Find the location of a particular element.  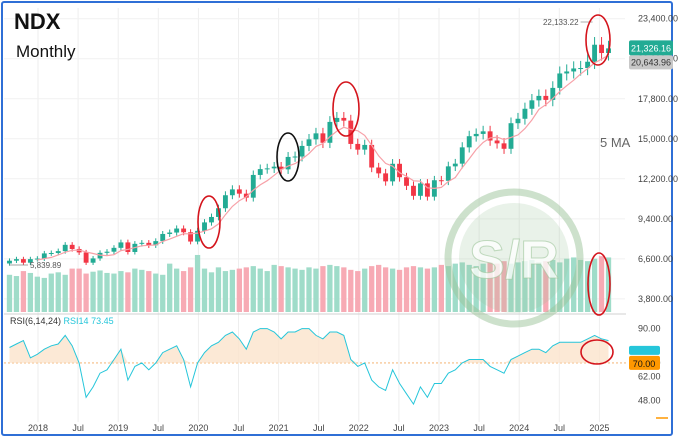

x-tick-label: 2021 is located at coordinates (279, 428).